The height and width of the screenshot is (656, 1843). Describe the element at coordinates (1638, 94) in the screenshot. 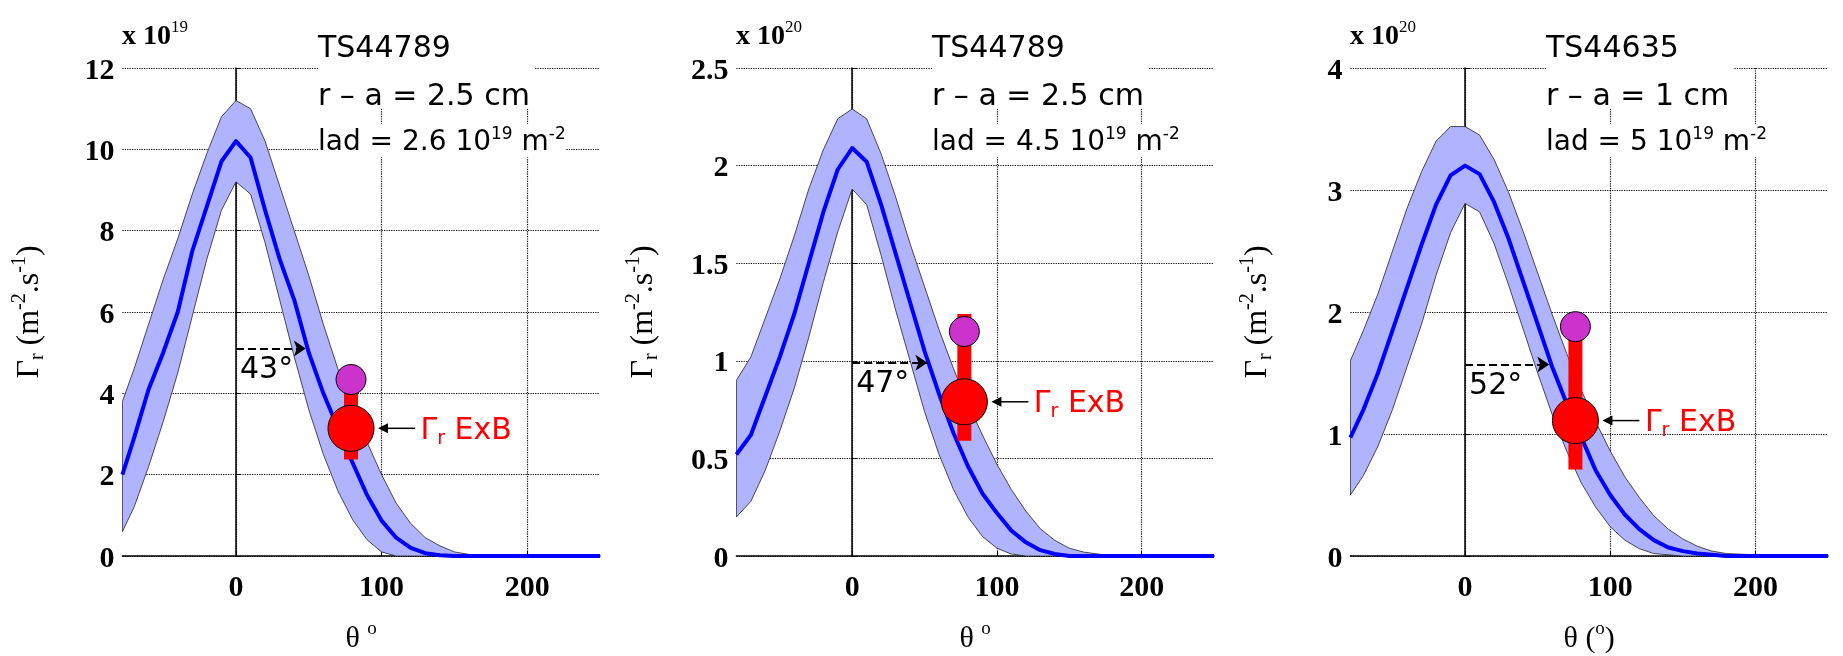

I see `chart-subtitle: r – a = 1 cm` at that location.